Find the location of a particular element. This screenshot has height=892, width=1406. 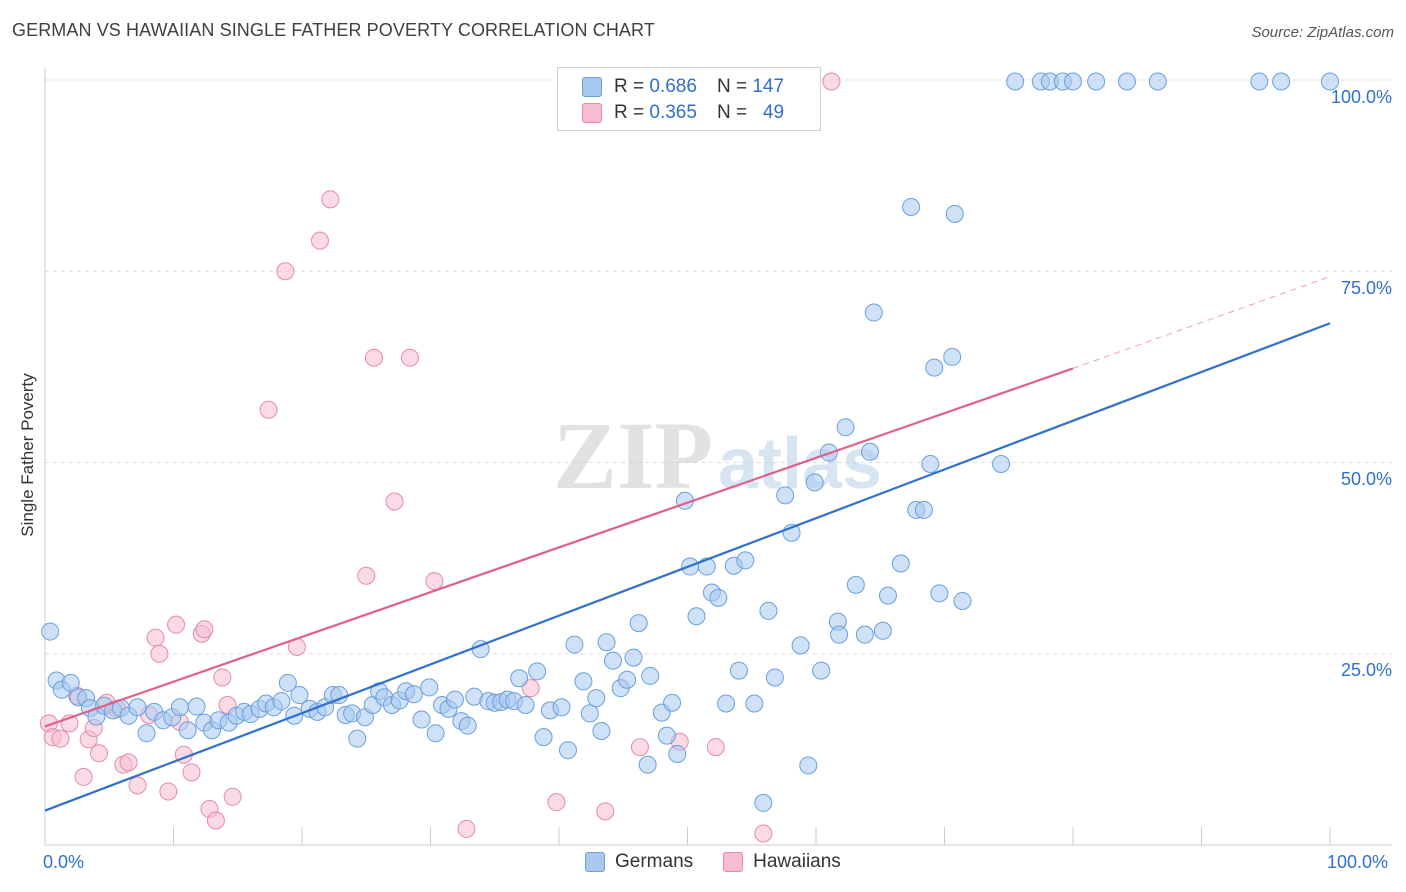

germans-n-value: 147 is located at coordinates (768, 86).